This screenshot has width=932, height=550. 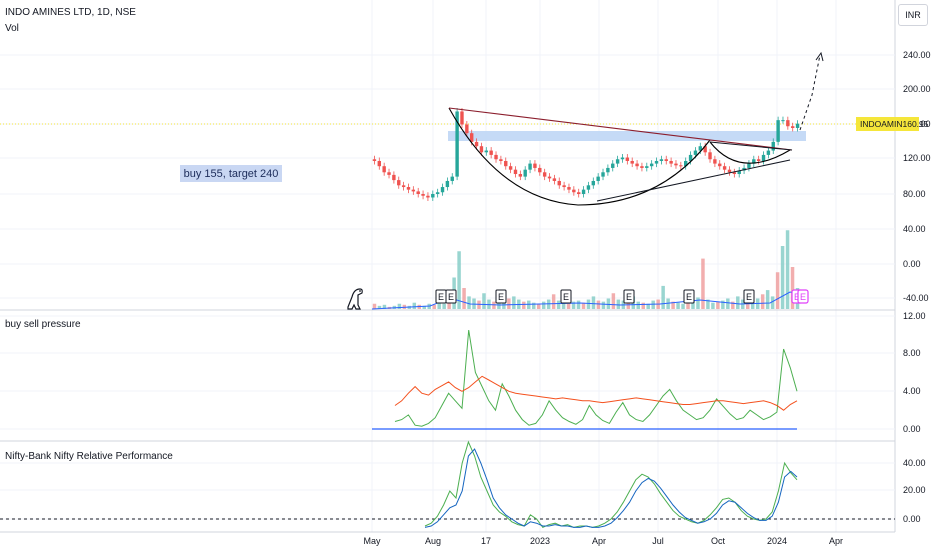 I want to click on y-tick-label: 120.00, so click(x=917, y=158).